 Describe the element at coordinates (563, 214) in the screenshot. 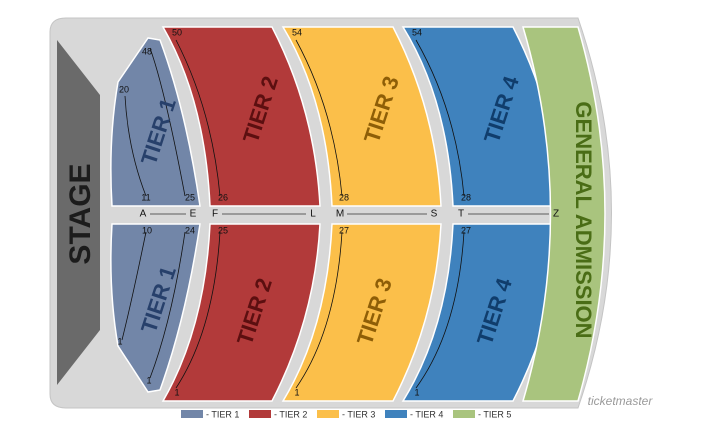

I see `general-admission` at that location.